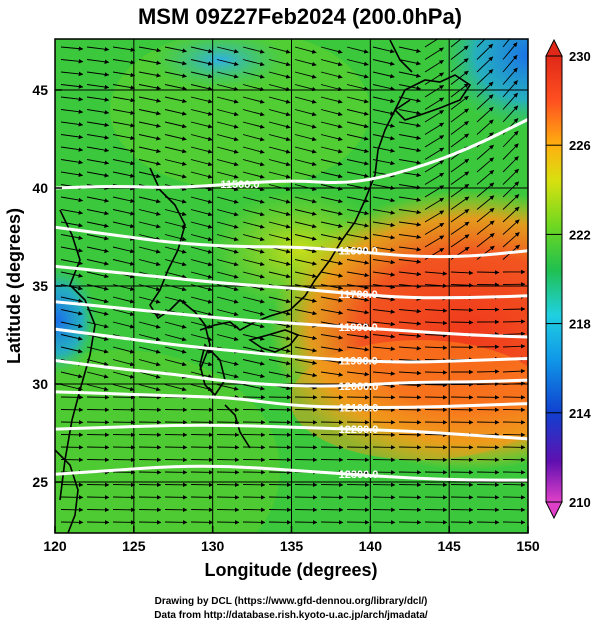  What do you see at coordinates (292, 546) in the screenshot?
I see `x-tick-label: 135` at bounding box center [292, 546].